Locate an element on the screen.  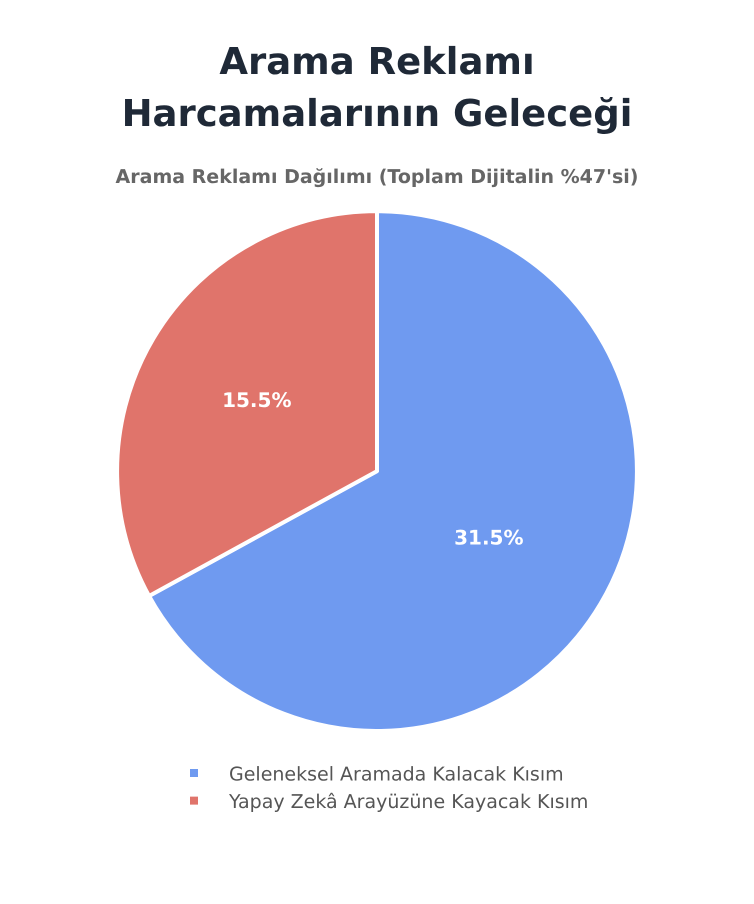
legend-label: Yapay Zekâ Arayüzüne Kayacak Kısım is located at coordinates (408, 802).